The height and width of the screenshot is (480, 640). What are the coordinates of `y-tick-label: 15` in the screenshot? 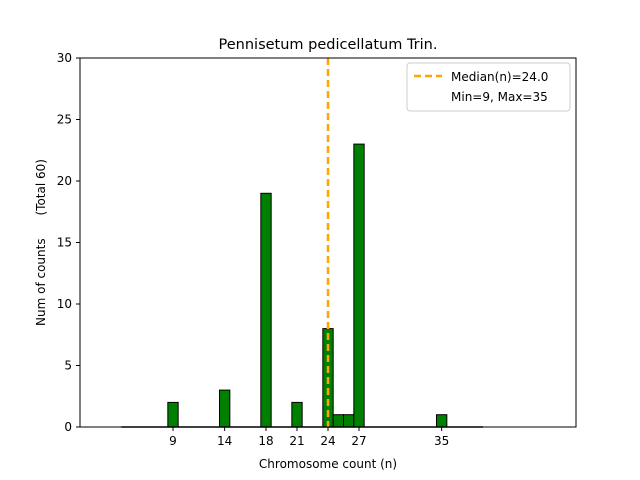 It's located at (64, 243).